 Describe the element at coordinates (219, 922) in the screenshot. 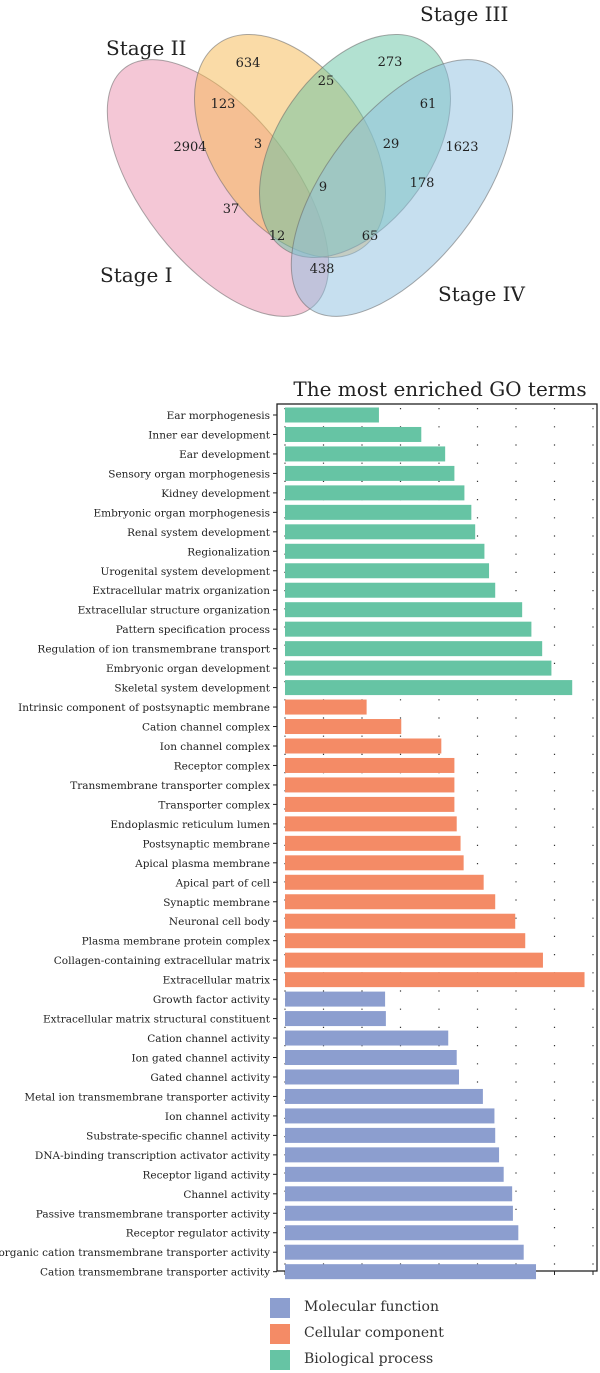

I see `bar-term-label: Neuronal cell body` at that location.